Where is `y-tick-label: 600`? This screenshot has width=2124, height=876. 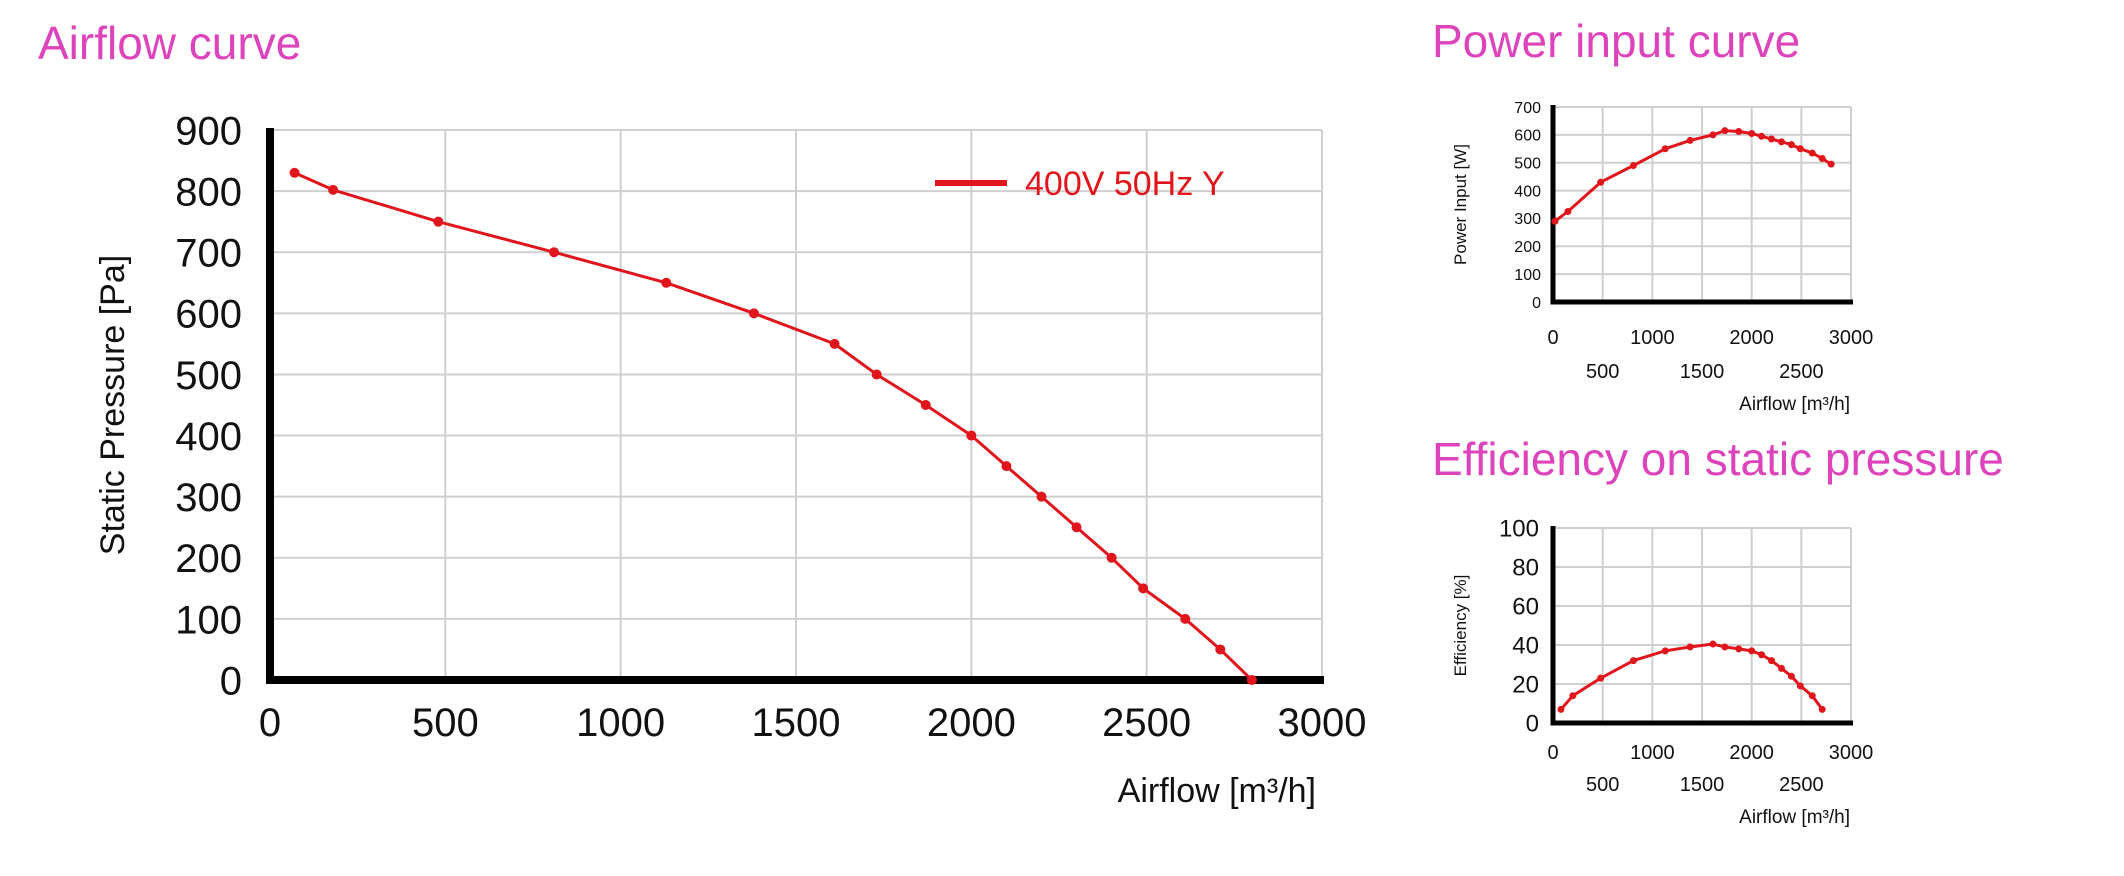 y-tick-label: 600 is located at coordinates (208, 315).